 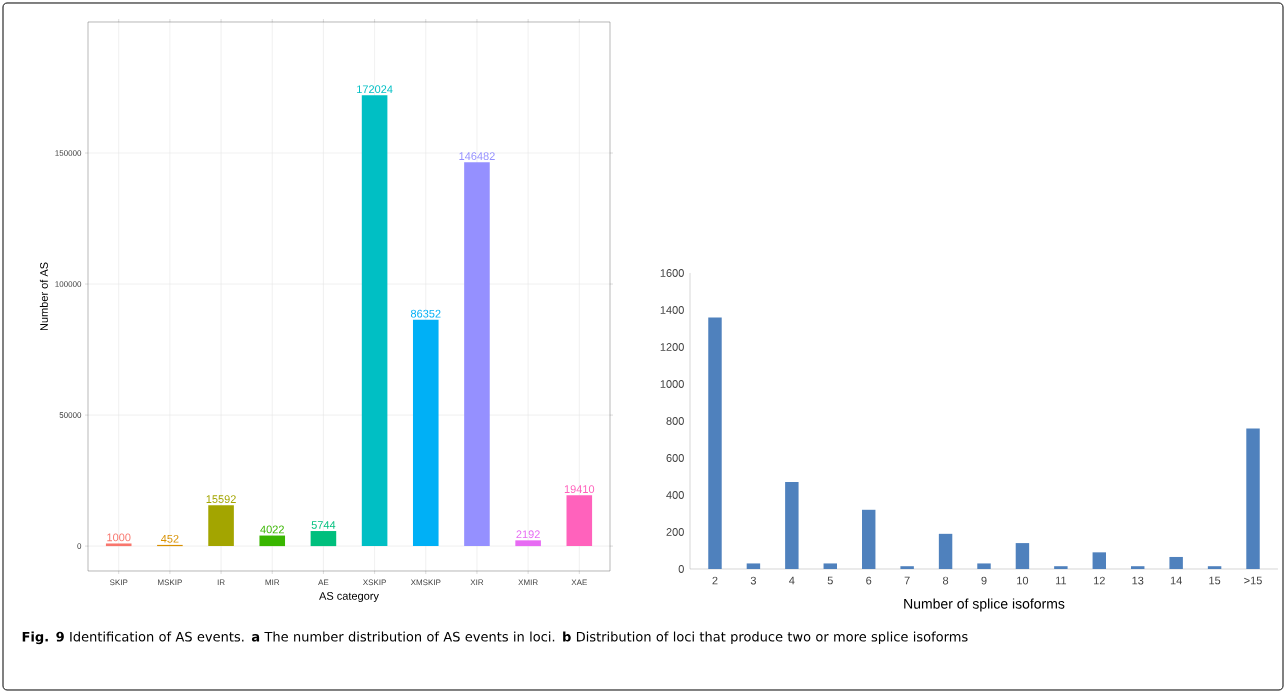 I want to click on x-tick-label: IR, so click(x=221, y=582).